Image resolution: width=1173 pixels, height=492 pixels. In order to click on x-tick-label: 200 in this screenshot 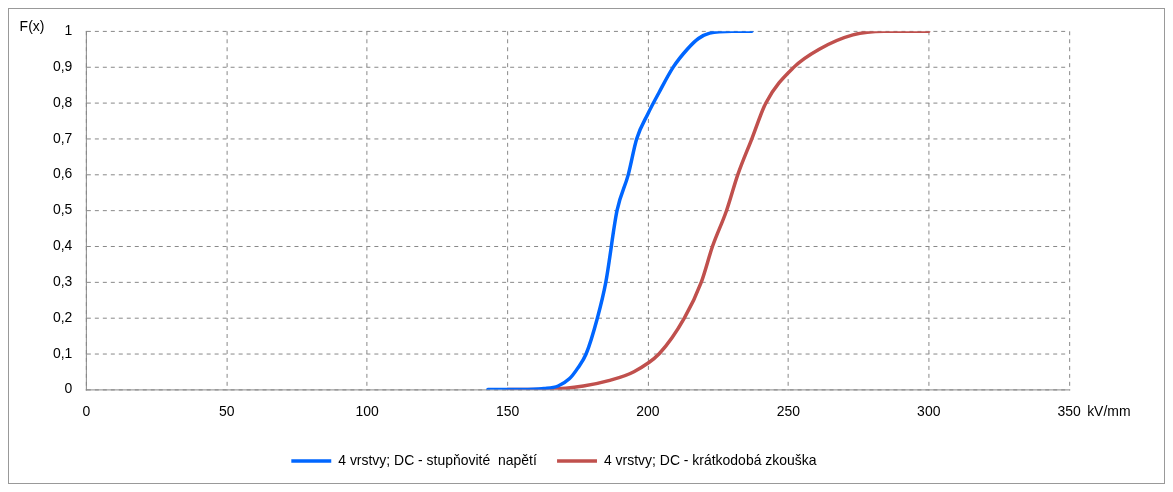, I will do `click(648, 410)`.